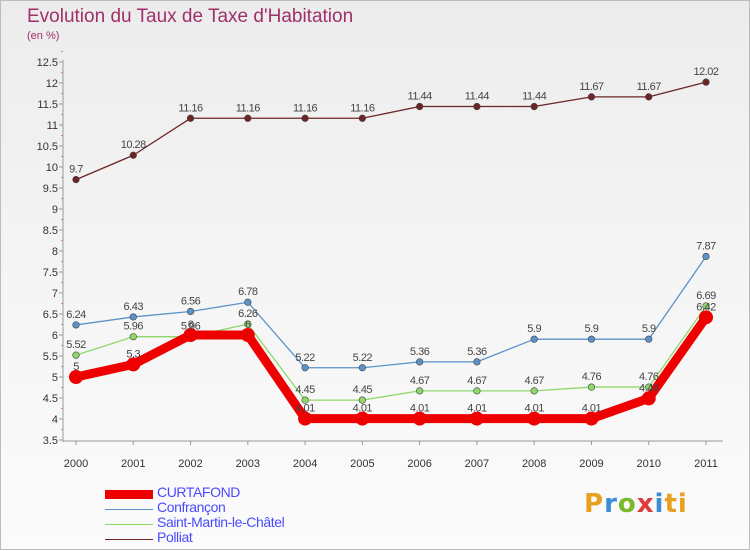 The width and height of the screenshot is (750, 551). What do you see at coordinates (198, 492) in the screenshot?
I see `legend-label-curtafond: CURTAFOND` at bounding box center [198, 492].